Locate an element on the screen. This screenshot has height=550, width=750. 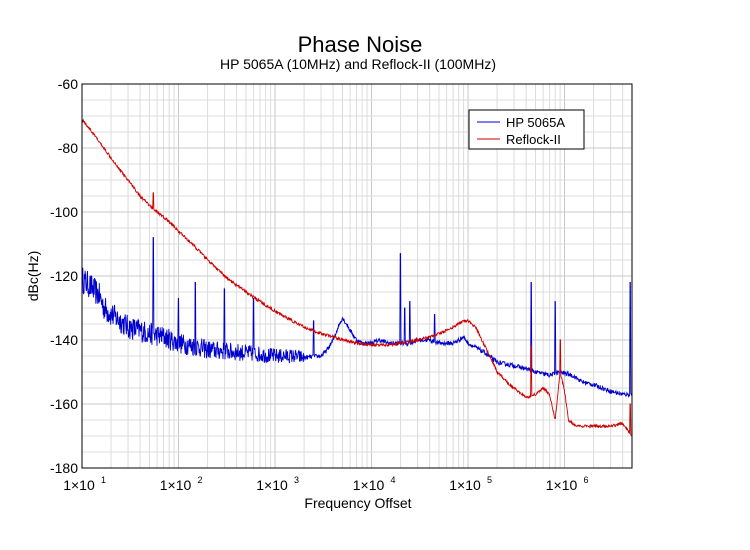
legend-box is located at coordinates (526, 129).